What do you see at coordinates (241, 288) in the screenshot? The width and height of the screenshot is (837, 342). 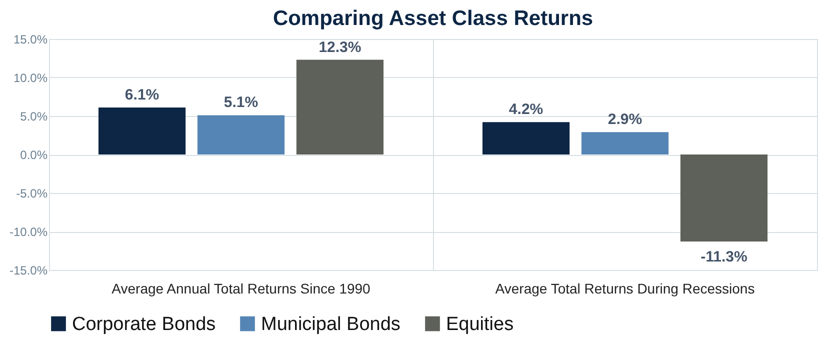 I see `x-tick-label: Average Annual Total Returns Since 1990` at bounding box center [241, 288].